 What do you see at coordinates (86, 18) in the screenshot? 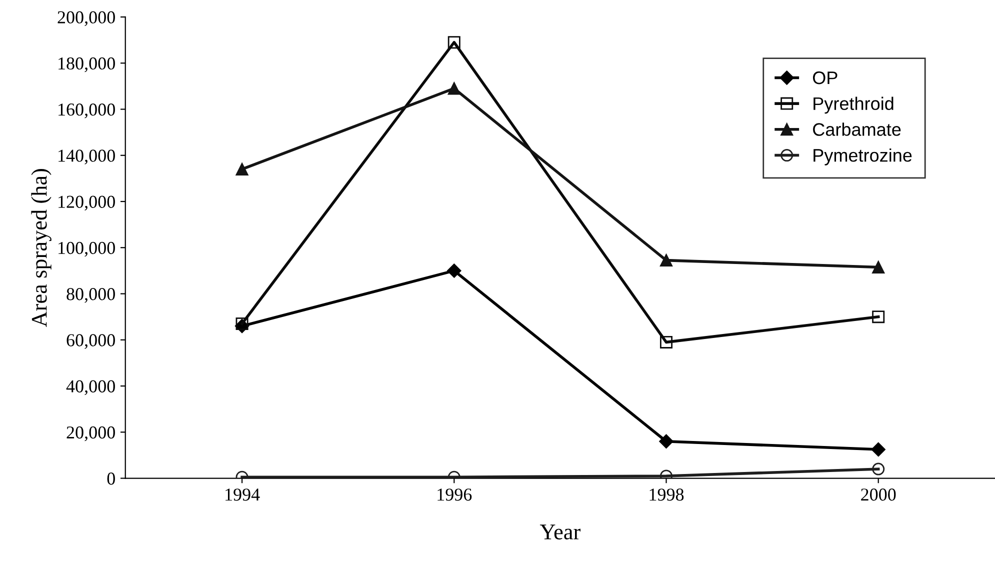
I see `y-tick-label: 200,000` at bounding box center [86, 18].